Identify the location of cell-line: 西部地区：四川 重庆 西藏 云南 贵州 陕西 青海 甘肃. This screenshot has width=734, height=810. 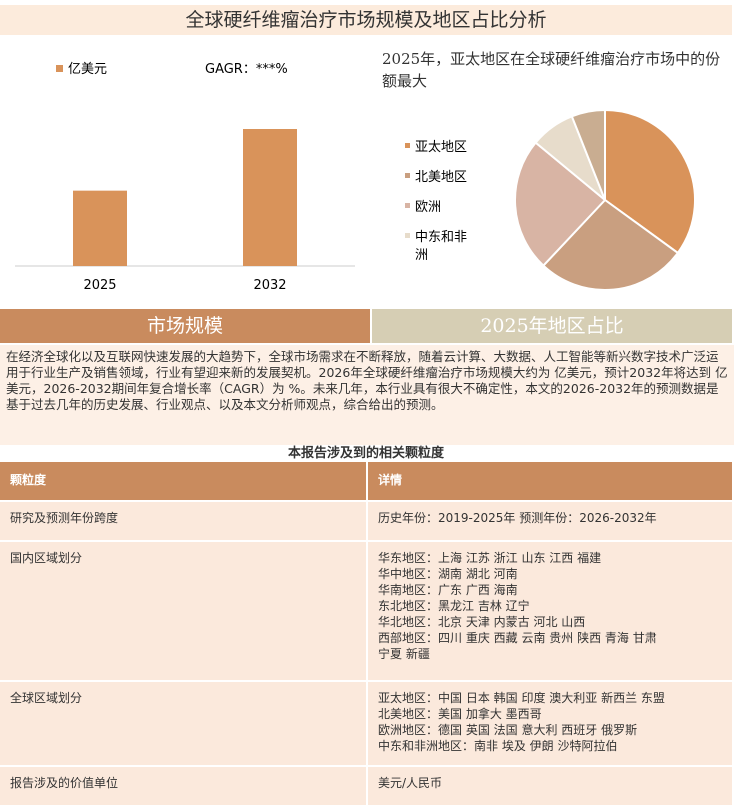
(517, 638).